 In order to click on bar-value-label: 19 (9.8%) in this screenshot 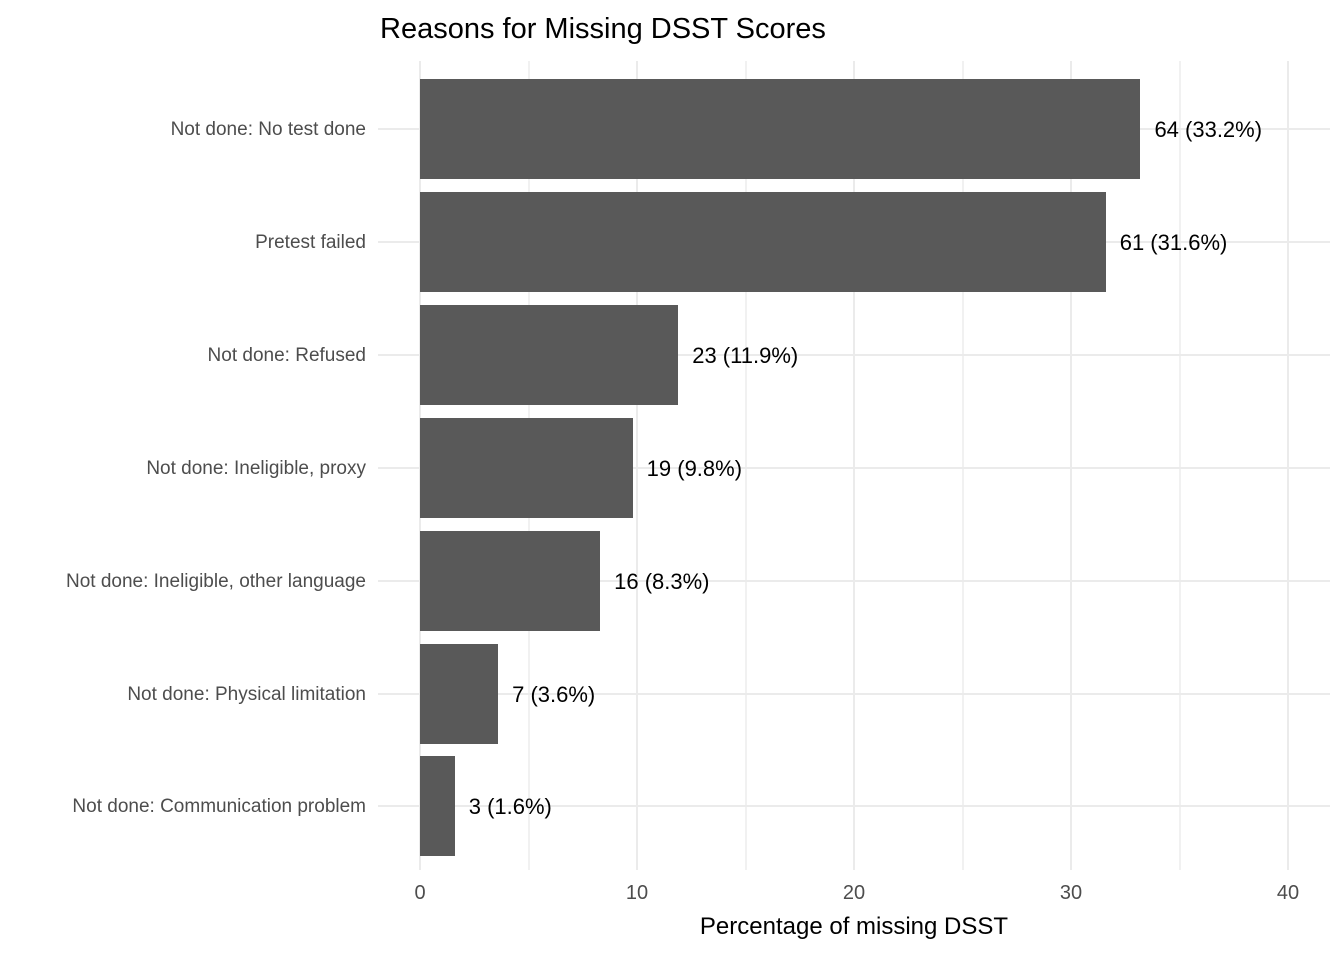, I will do `click(694, 468)`.